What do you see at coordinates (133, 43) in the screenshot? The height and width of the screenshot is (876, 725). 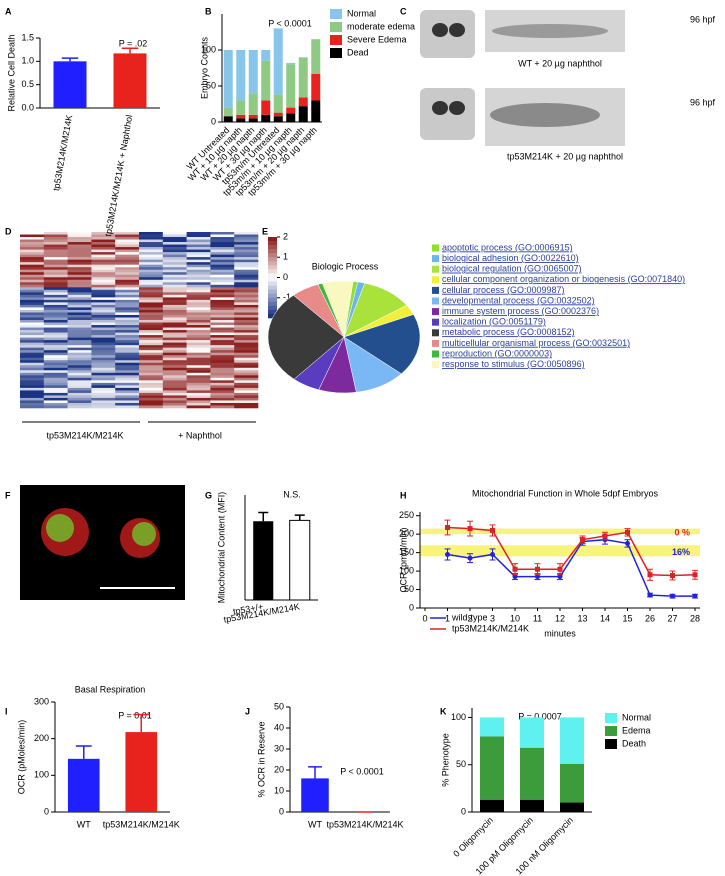 I see `annotation: P = .02` at bounding box center [133, 43].